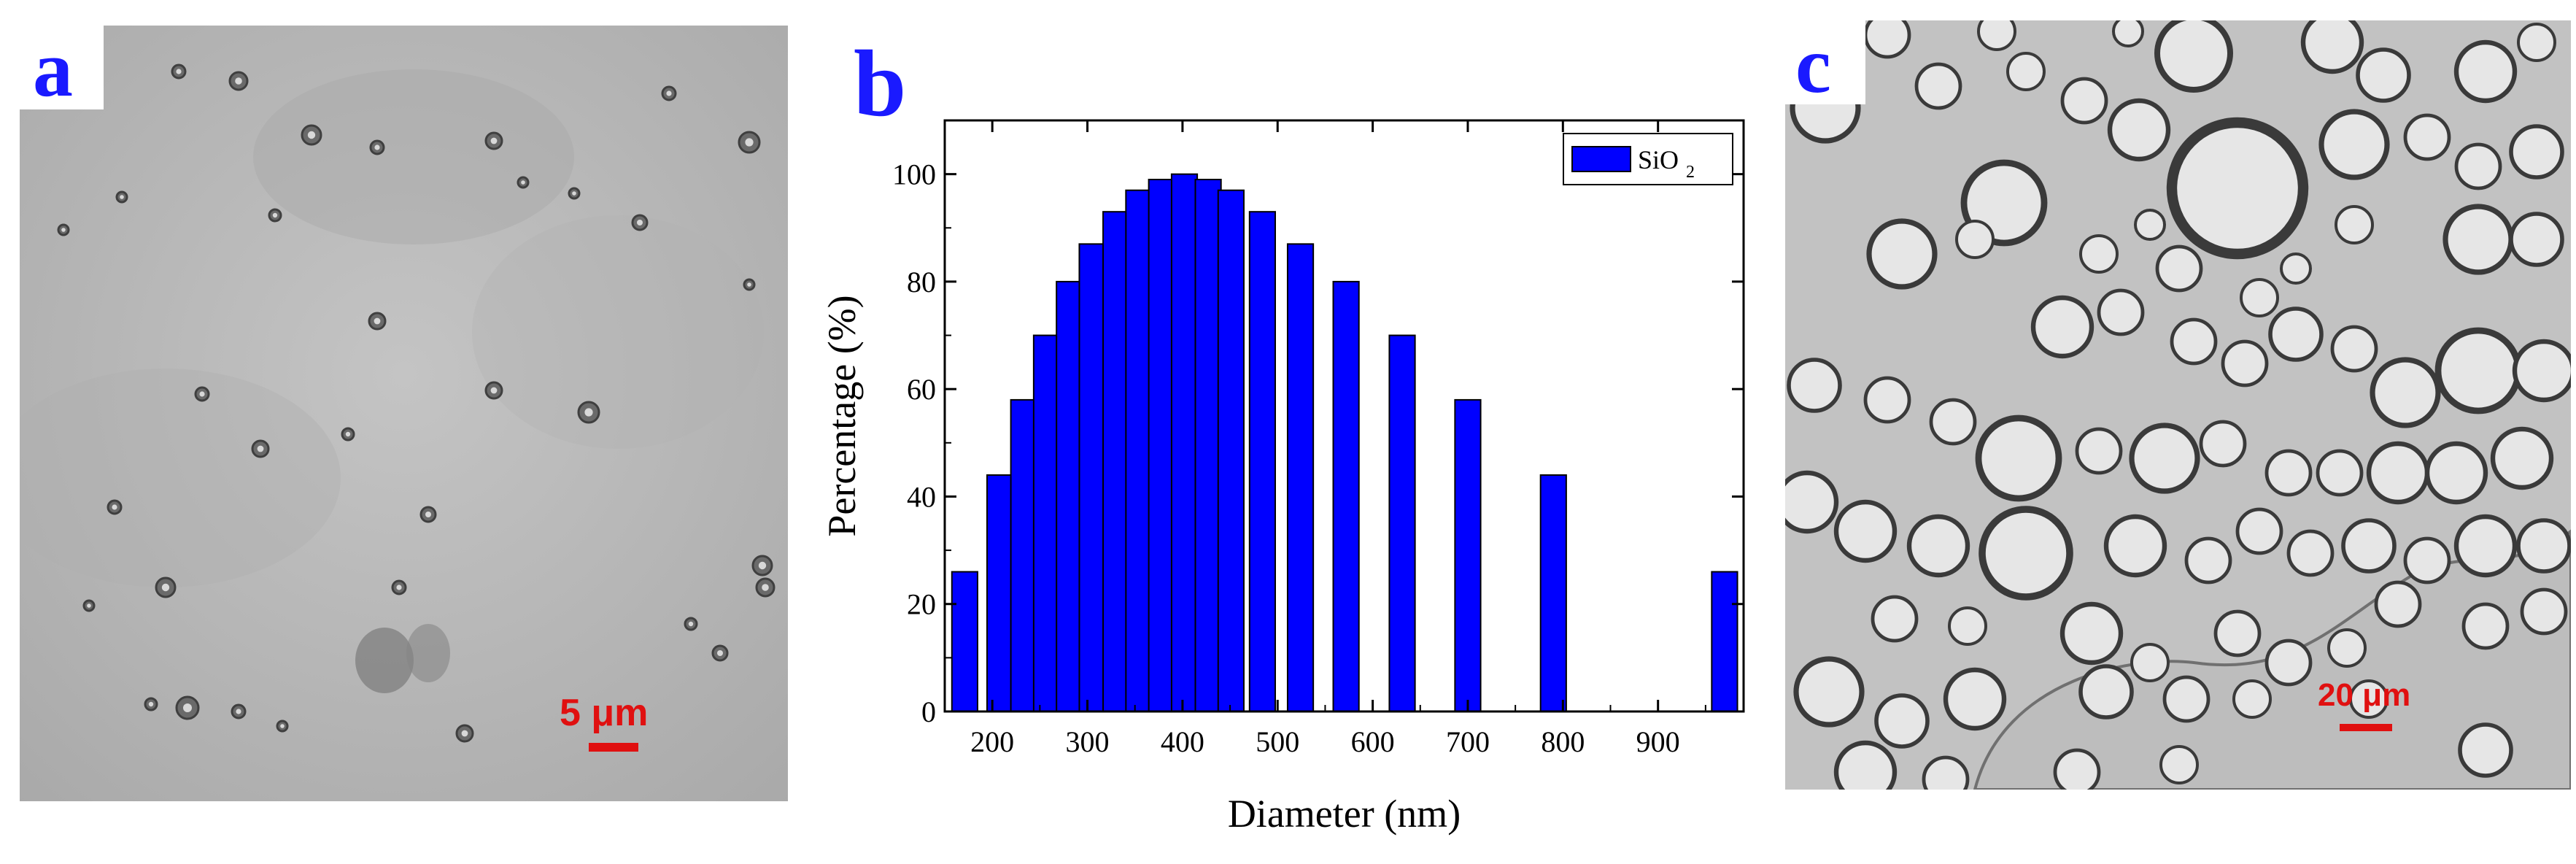 The width and height of the screenshot is (2576, 864). Describe the element at coordinates (842, 415) in the screenshot. I see `y-axis-label: Percentage (%)` at that location.